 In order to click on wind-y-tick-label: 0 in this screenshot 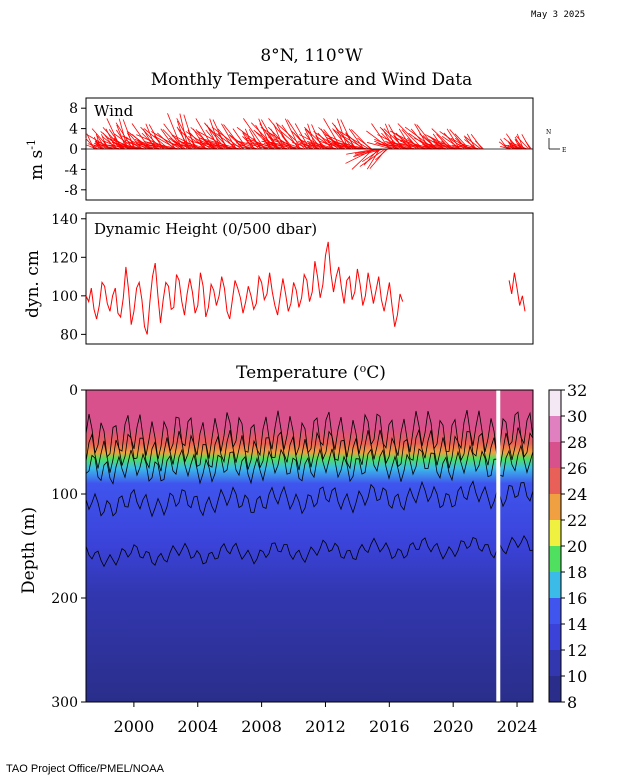, I will do `click(73, 150)`.